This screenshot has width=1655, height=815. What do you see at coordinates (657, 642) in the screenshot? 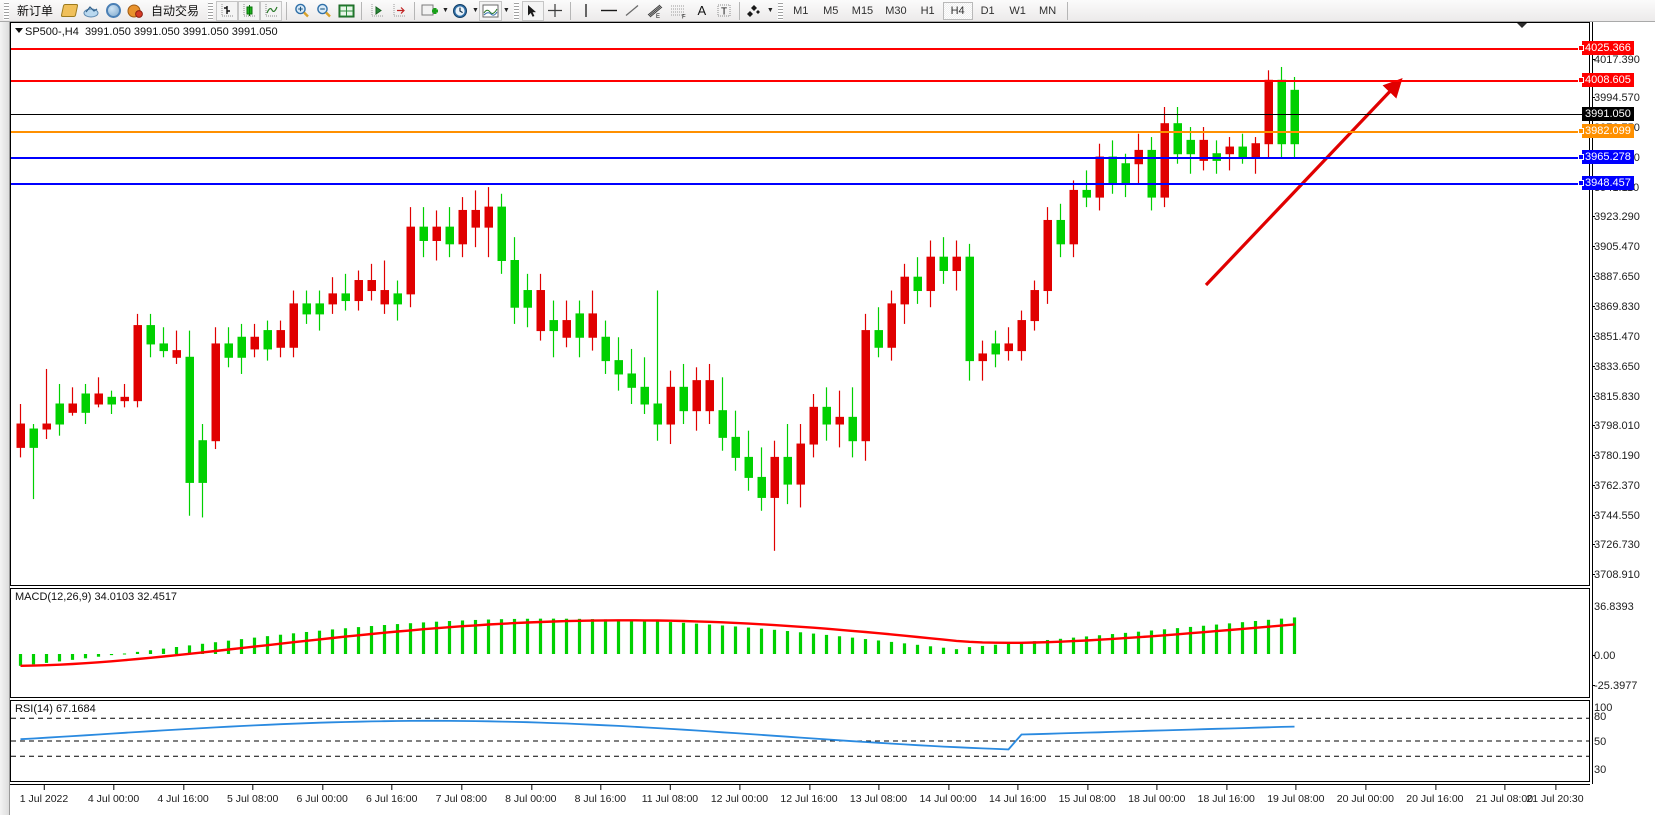
I see `macd-plot` at bounding box center [657, 642].